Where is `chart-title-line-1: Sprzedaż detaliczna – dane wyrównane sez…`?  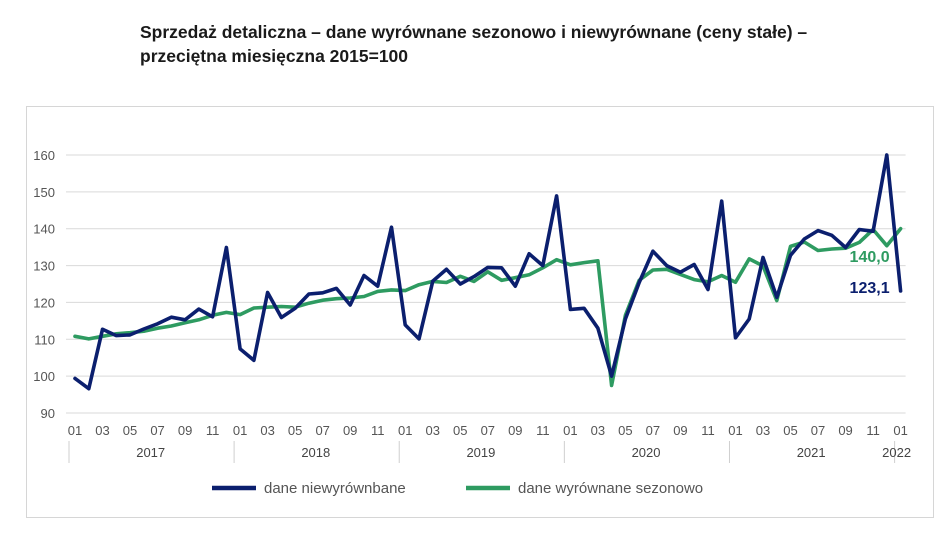
chart-title-line-1: Sprzedaż detaliczna – dane wyrównane sez… is located at coordinates (474, 32).